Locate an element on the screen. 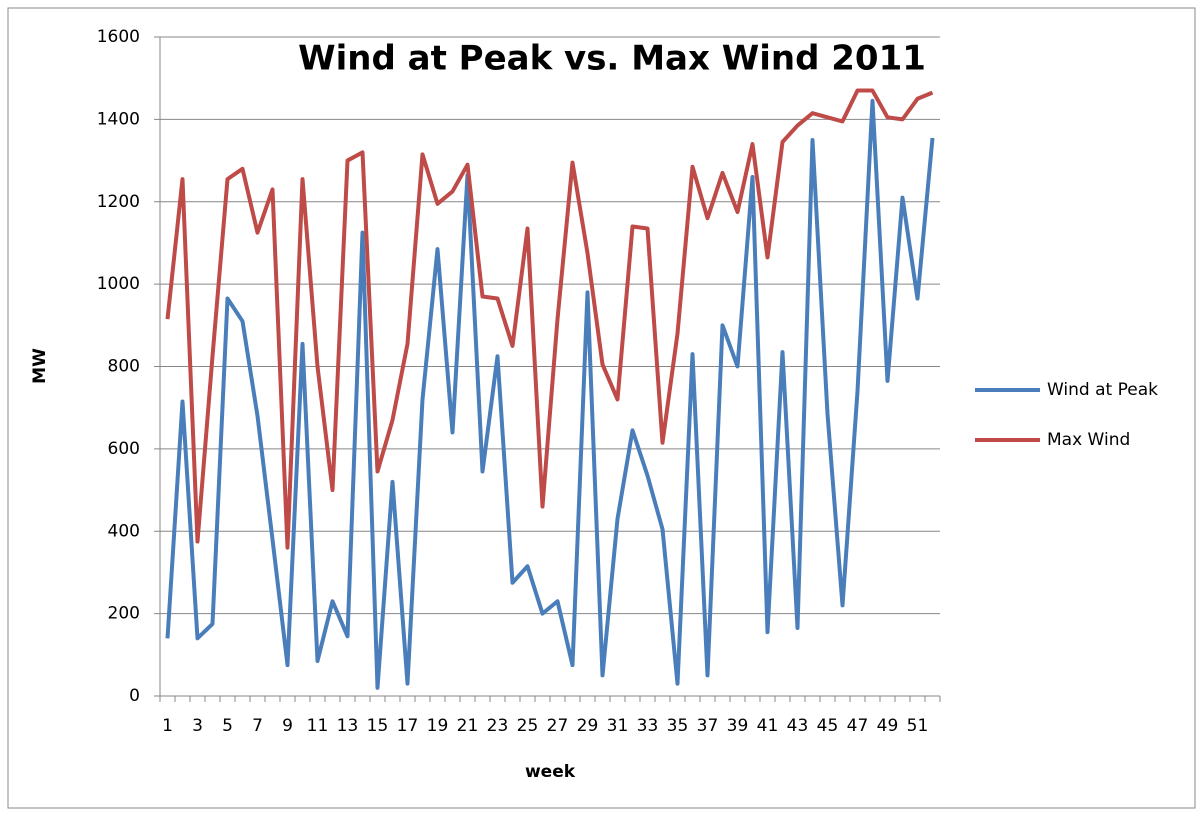  y-tick-label: 1200 is located at coordinates (118, 202).